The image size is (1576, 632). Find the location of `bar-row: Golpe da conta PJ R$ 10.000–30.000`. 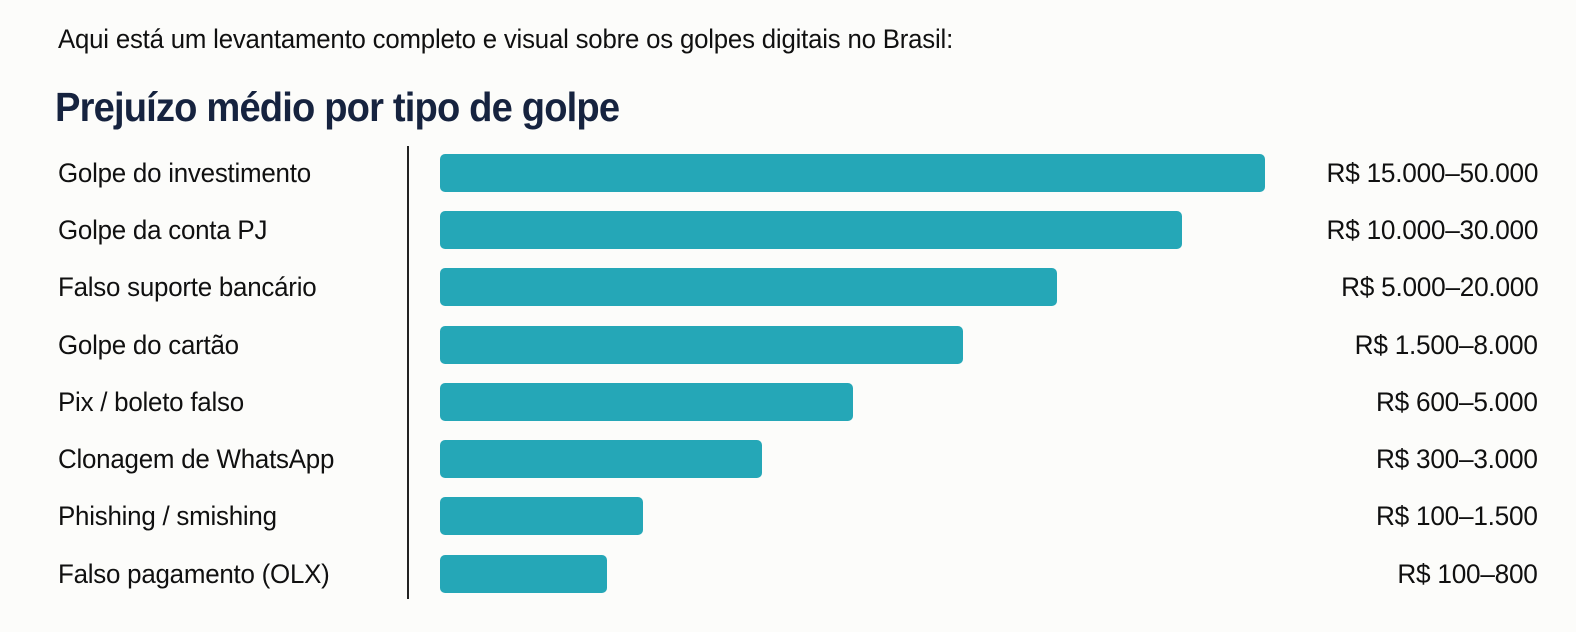

bar-row: Golpe da conta PJ R$ 10.000–30.000 is located at coordinates (788, 229).